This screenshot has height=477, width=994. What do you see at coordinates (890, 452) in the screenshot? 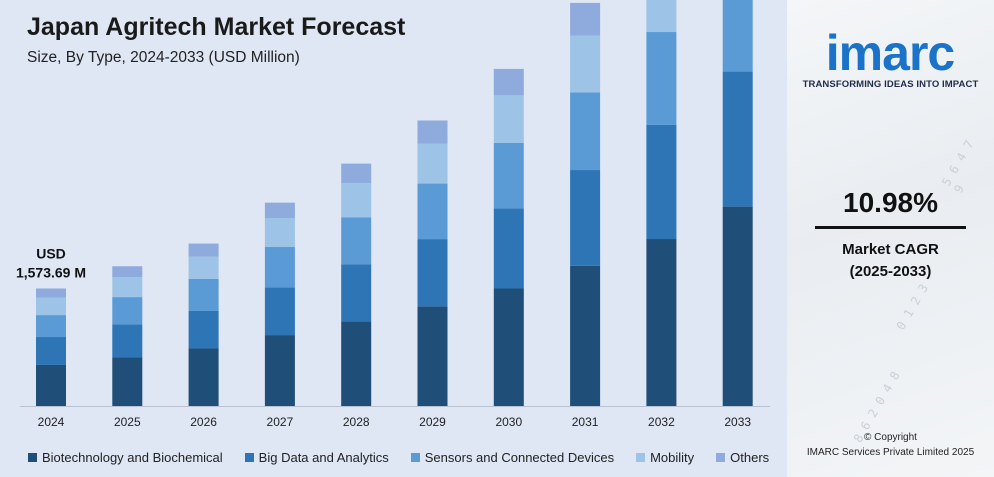
I see `copyright-line2: IMARC Services Private Limited 2025` at bounding box center [890, 452].